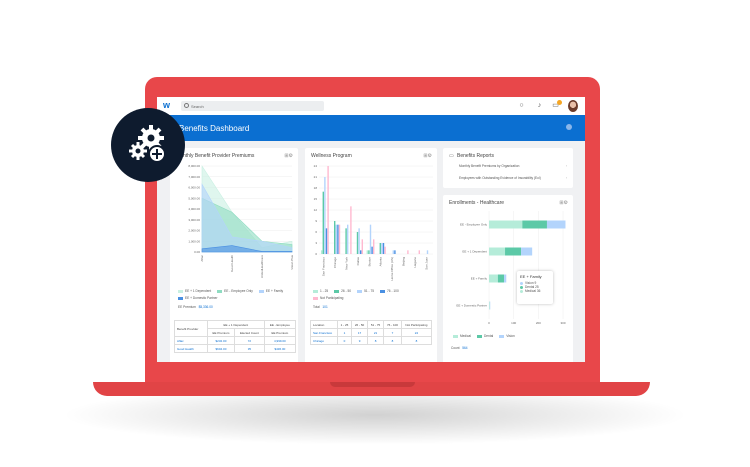 Image resolution: width=750 pixels, height=467 pixels. Describe the element at coordinates (344, 332) in the screenshot. I see `cell: 1` at that location.